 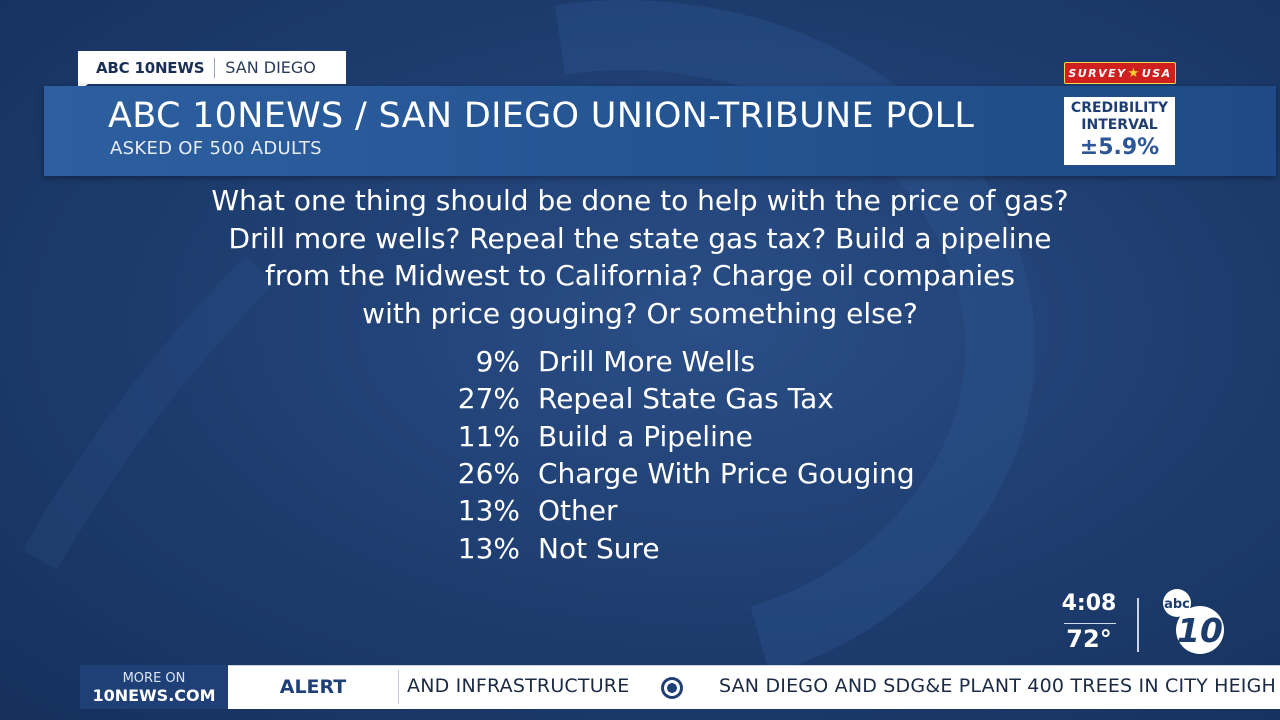 I want to click on result-percent: 26%, so click(x=488, y=474).